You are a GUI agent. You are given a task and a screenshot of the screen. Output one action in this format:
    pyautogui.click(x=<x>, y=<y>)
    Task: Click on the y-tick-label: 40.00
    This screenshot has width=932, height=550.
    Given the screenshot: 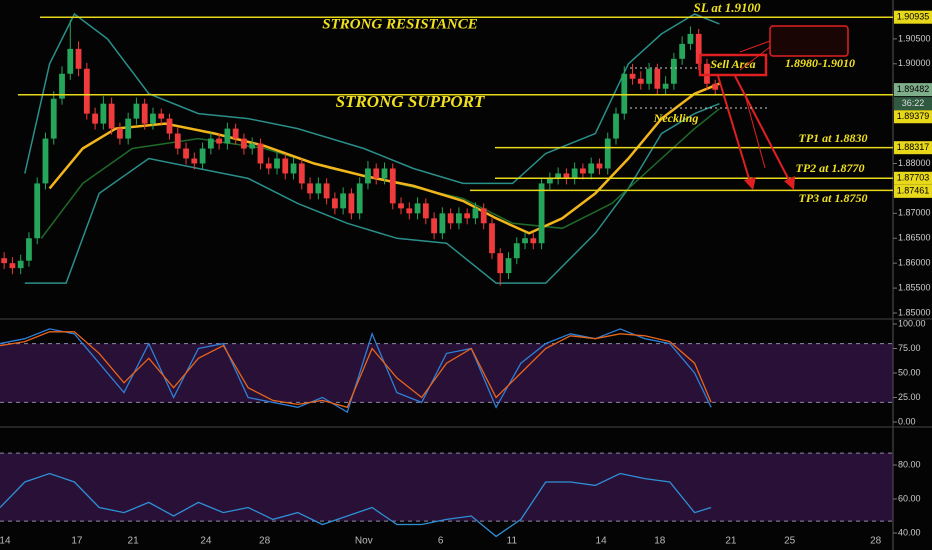 What is the action you would take?
    pyautogui.click(x=909, y=532)
    